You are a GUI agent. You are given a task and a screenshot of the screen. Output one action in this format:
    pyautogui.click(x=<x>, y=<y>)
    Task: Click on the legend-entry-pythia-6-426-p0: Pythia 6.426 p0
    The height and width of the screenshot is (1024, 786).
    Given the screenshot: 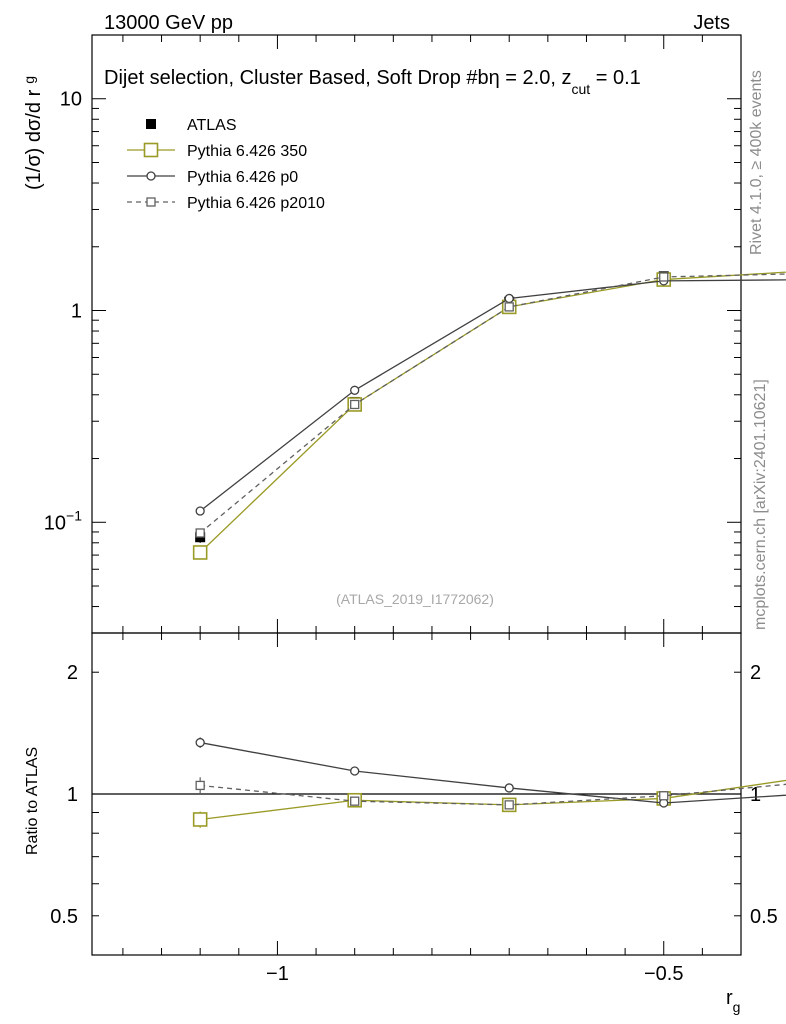 What is the action you would take?
    pyautogui.click(x=212, y=177)
    